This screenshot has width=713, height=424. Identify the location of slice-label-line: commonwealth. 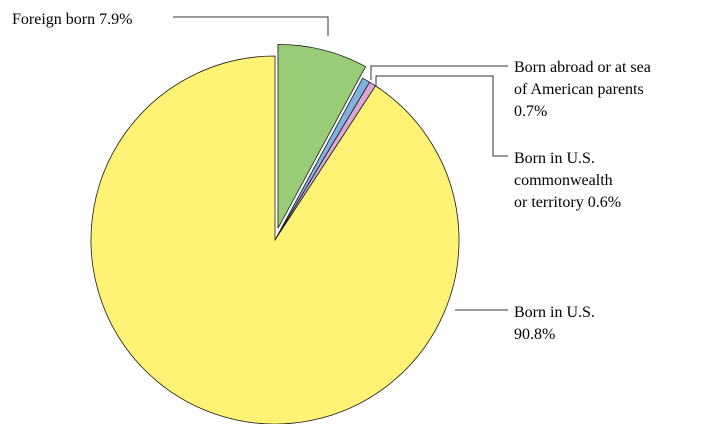
(563, 180).